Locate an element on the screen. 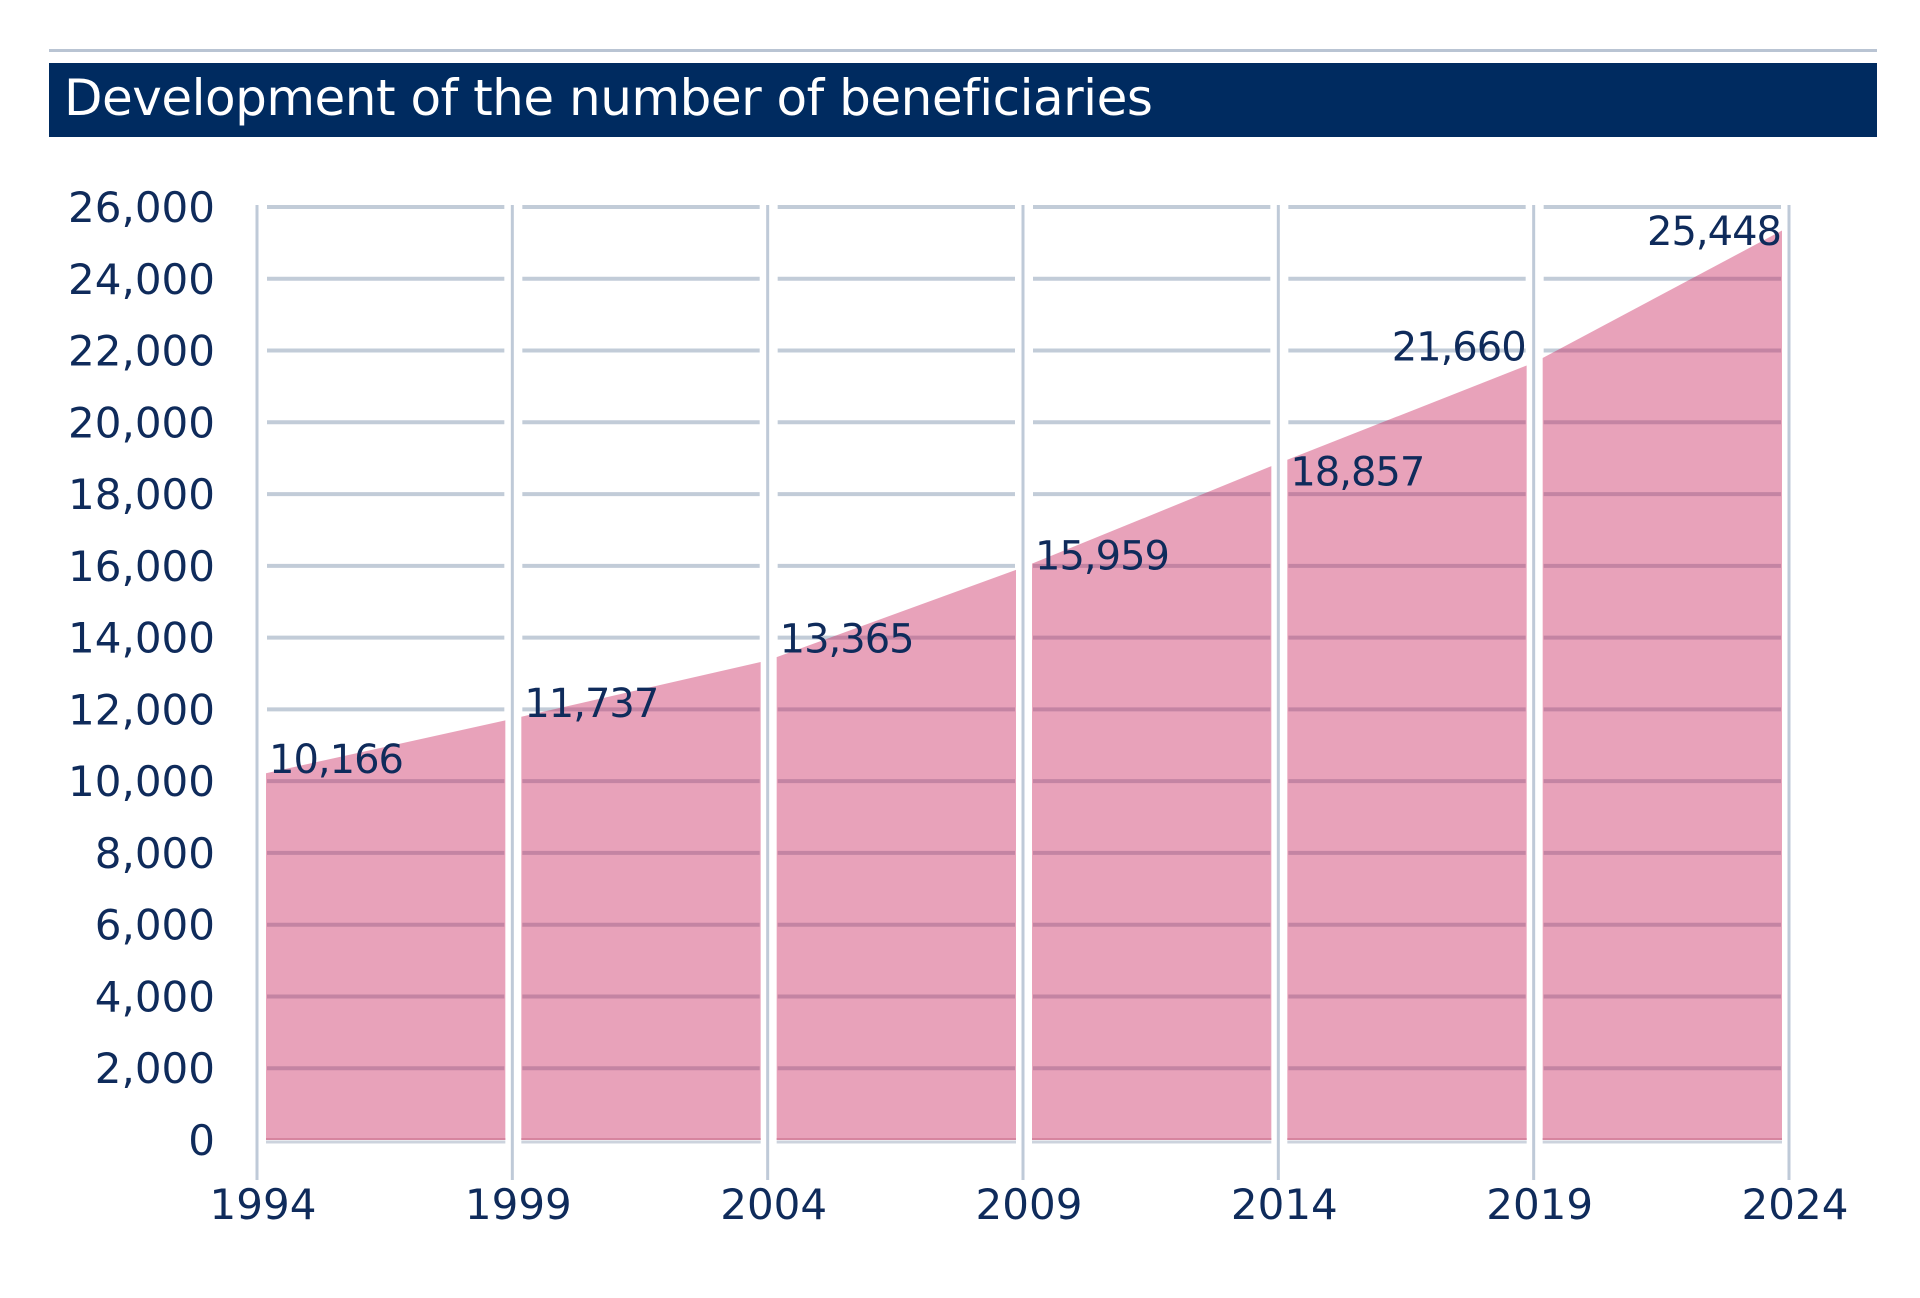 The image size is (1920, 1298). y-tick-label: 0 is located at coordinates (201, 1140).